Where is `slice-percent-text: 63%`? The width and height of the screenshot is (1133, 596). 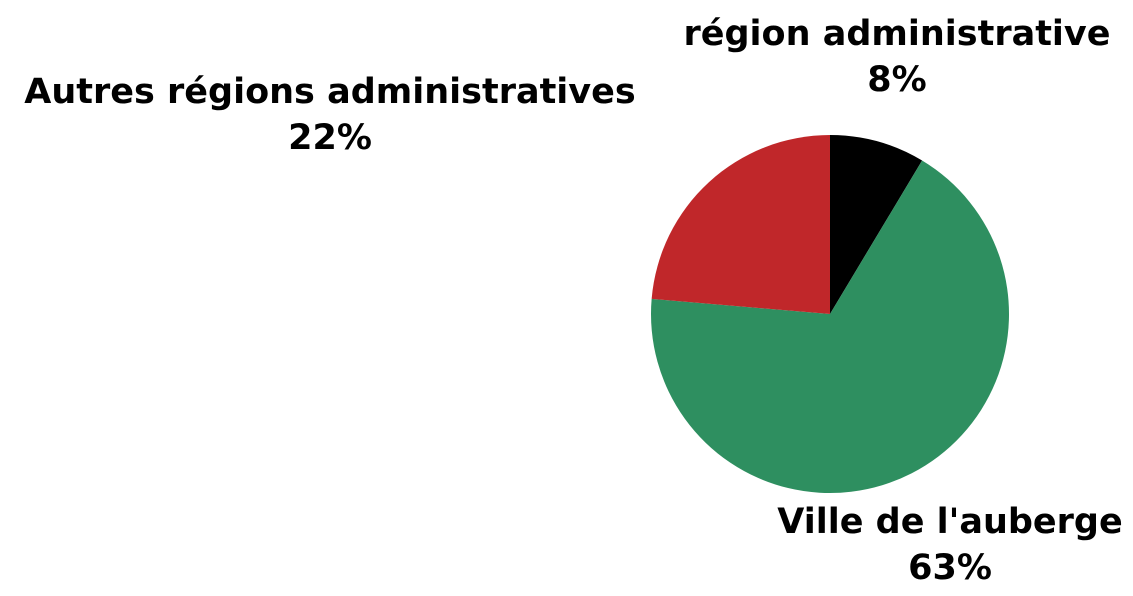 slice-percent-text: 63% is located at coordinates (950, 567).